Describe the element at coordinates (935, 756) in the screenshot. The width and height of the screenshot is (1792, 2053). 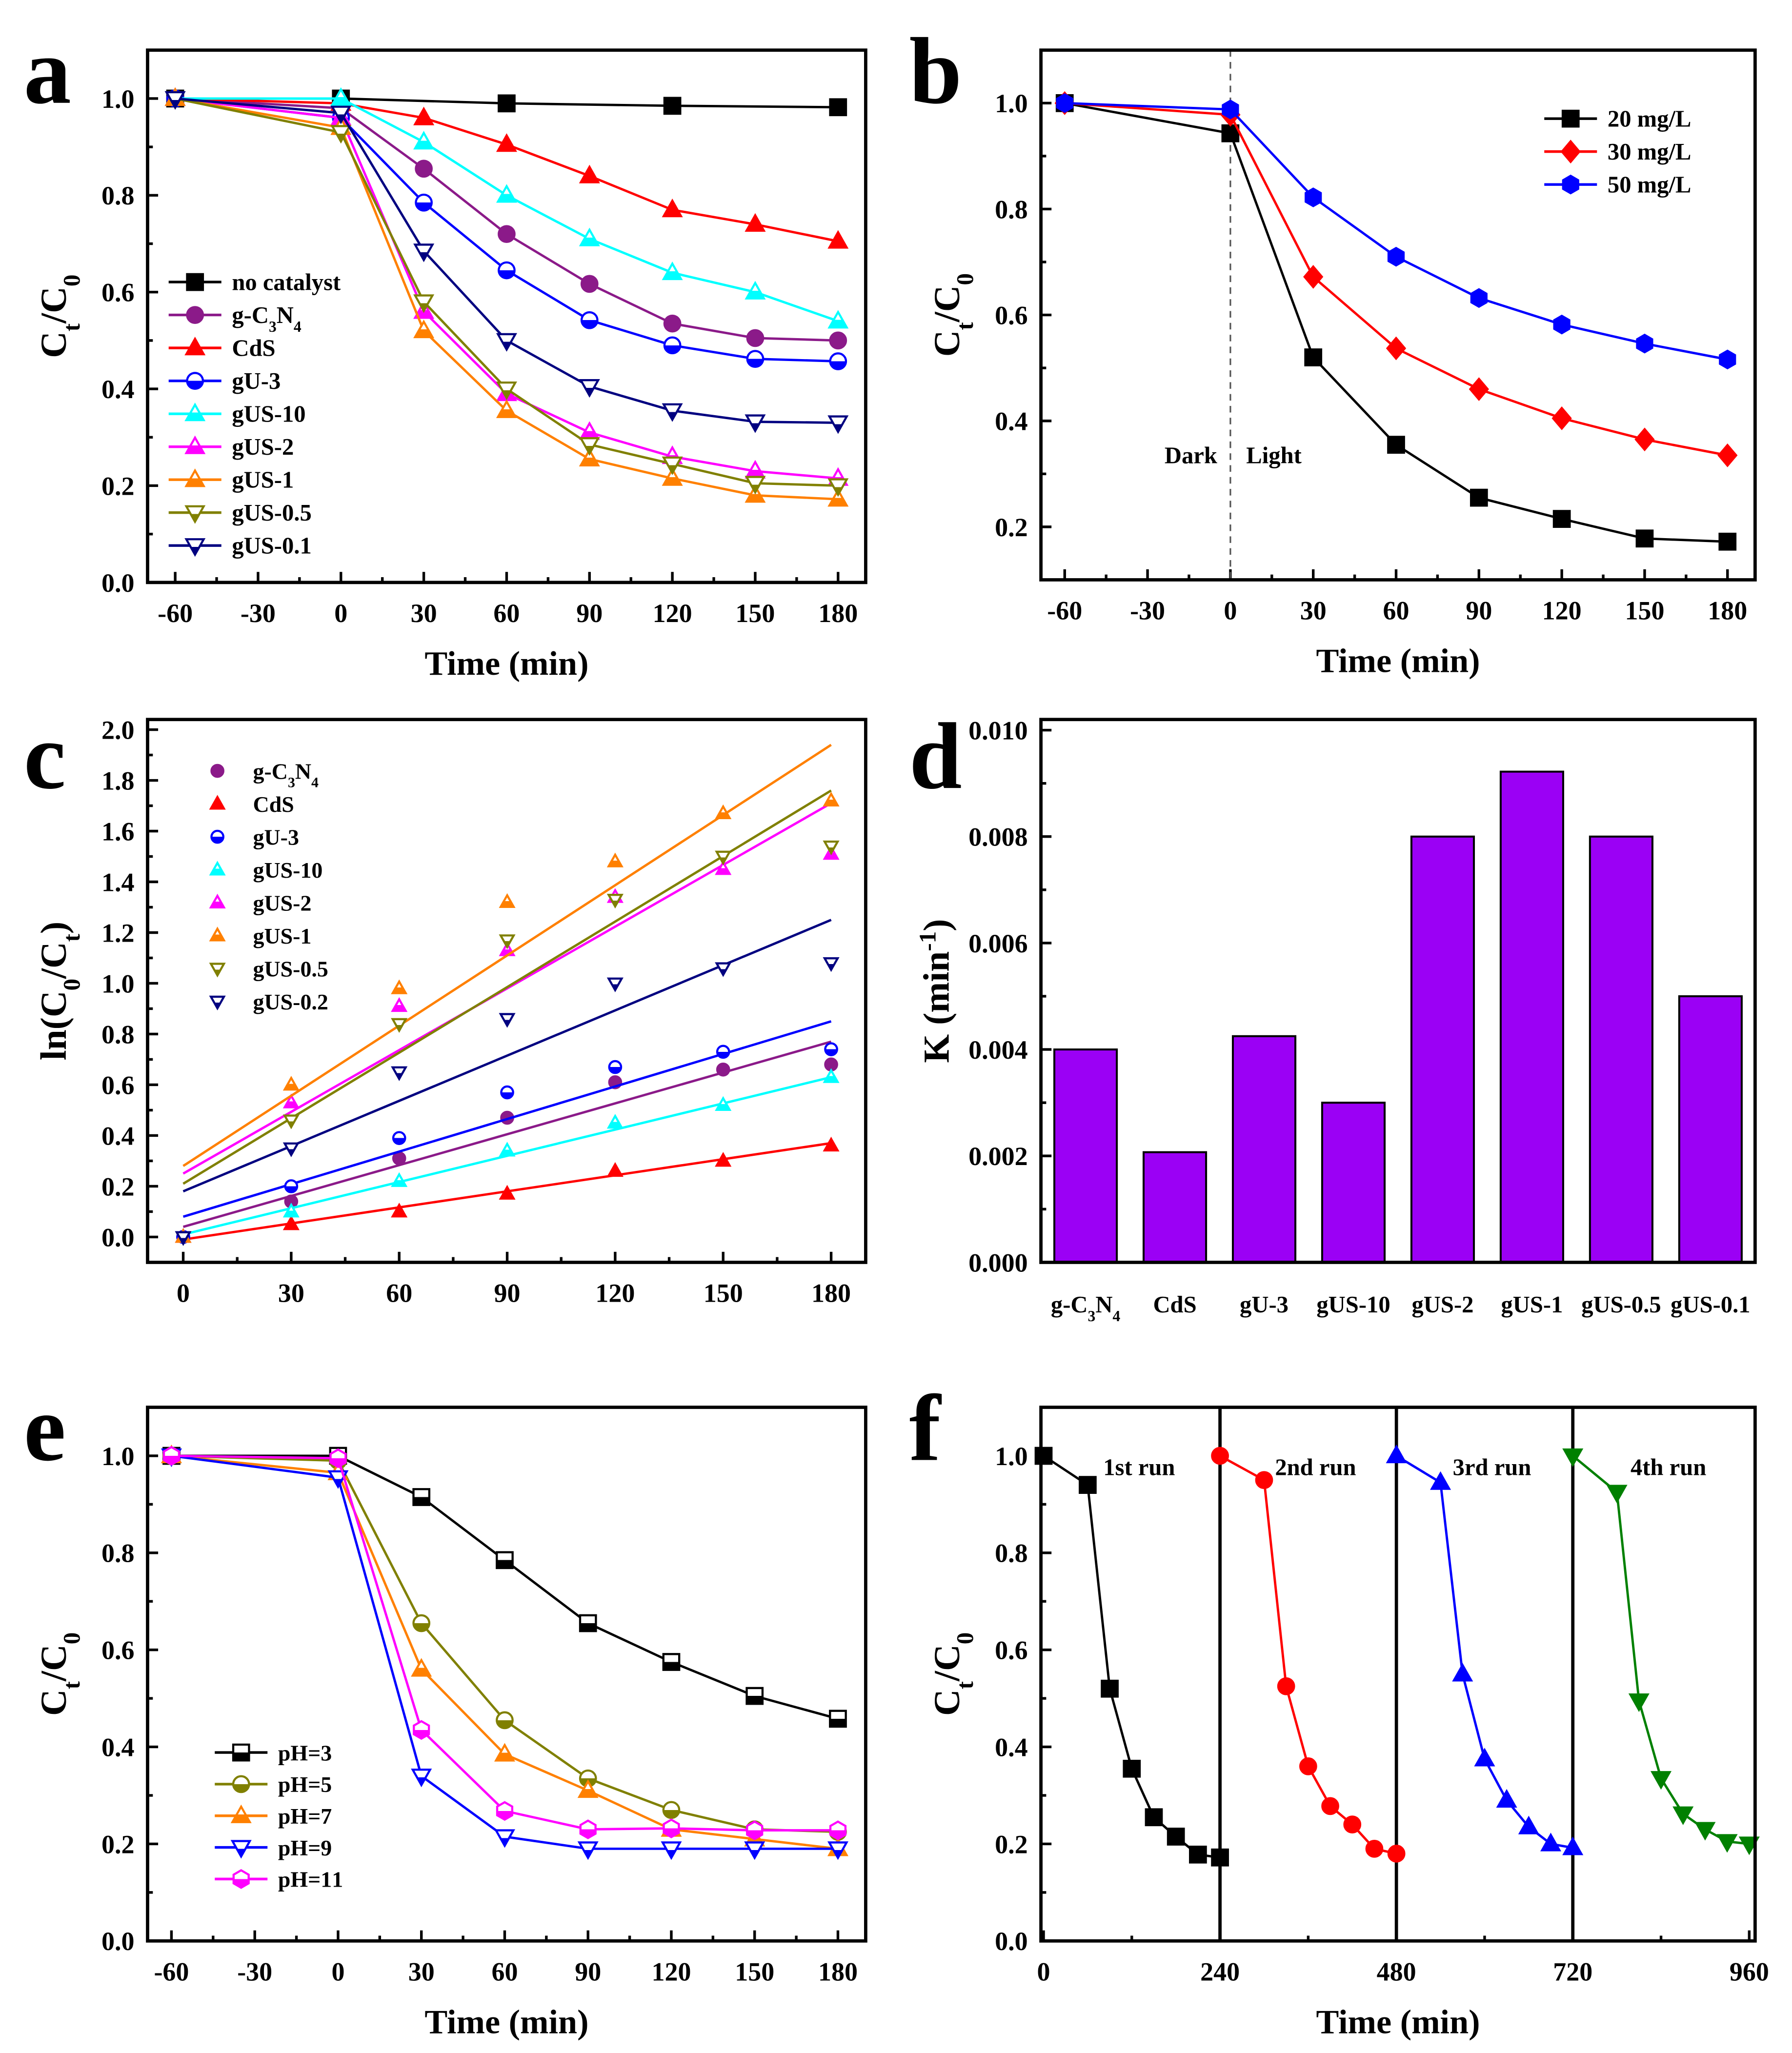
I see `panel-label: d` at that location.